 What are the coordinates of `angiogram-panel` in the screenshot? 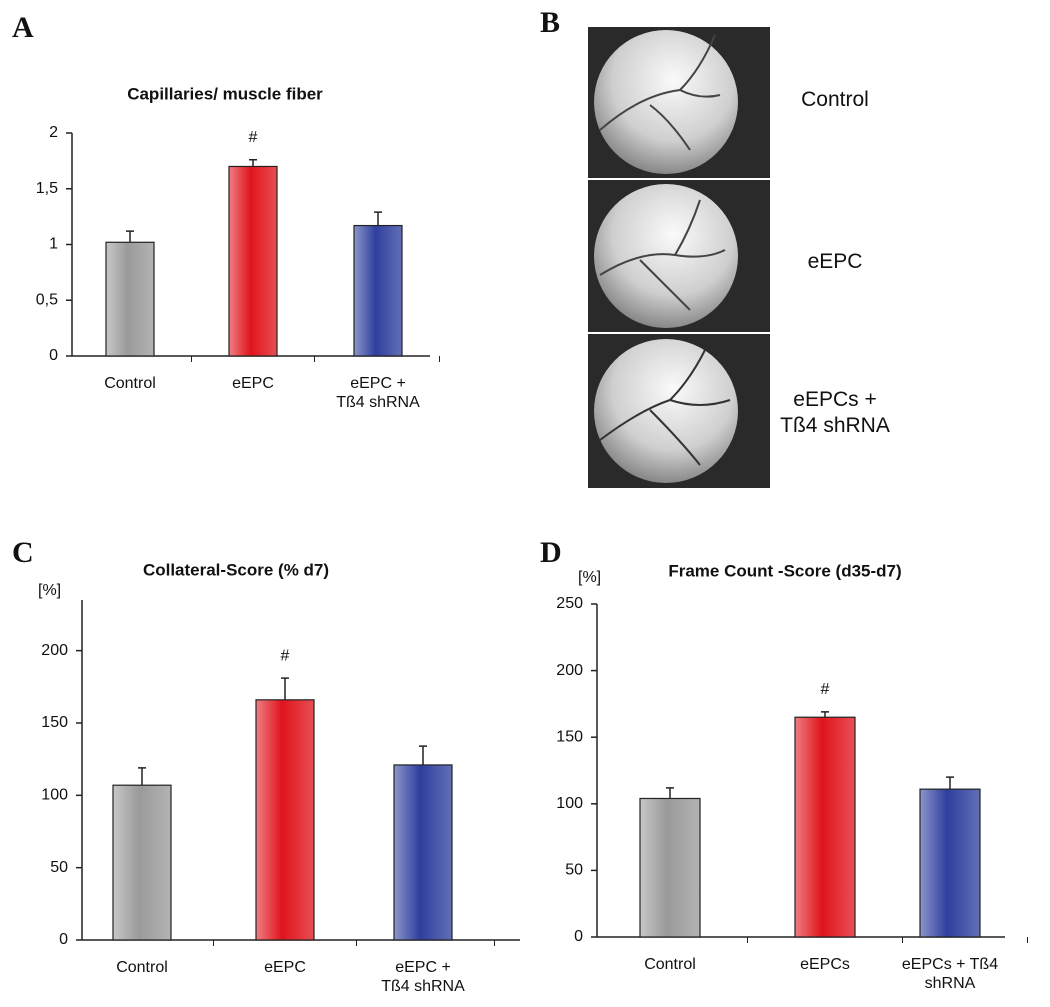 It's located at (679, 257).